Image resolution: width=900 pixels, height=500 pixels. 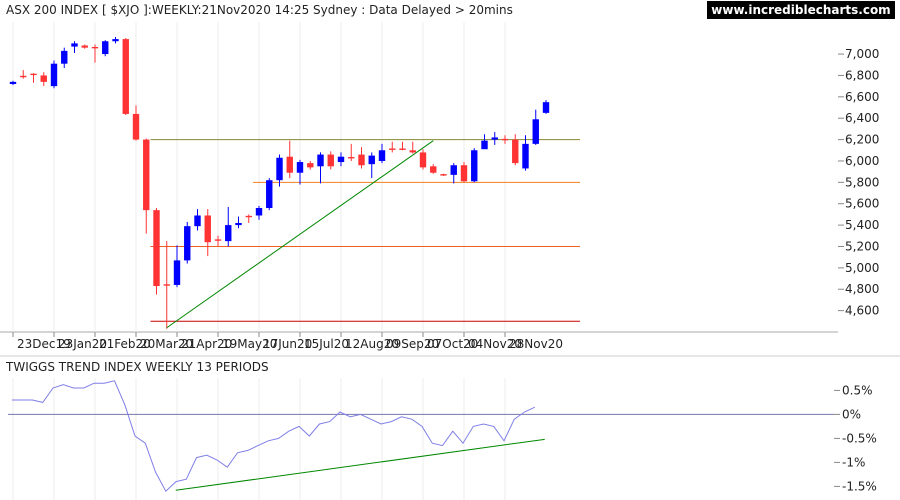 I want to click on indicator-y-tick-label: 0.5%, so click(x=857, y=390).